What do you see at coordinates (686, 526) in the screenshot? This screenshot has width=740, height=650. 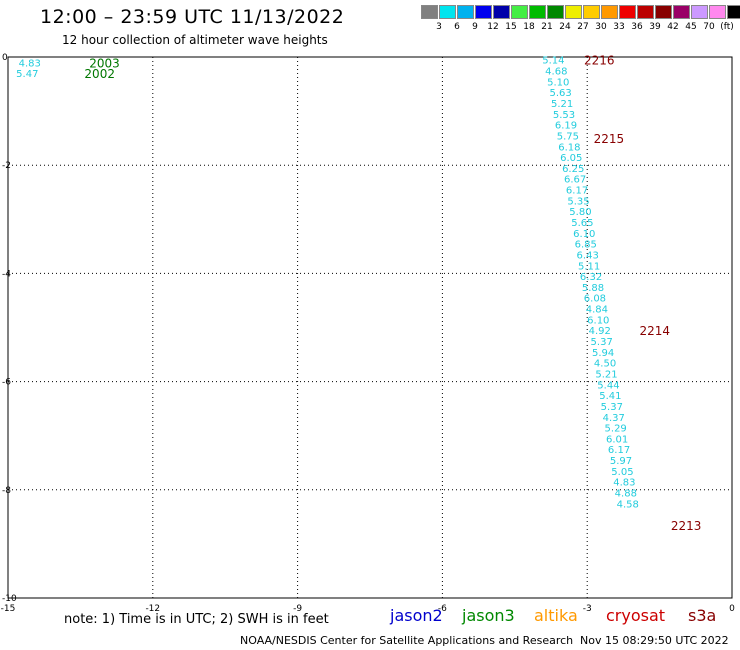 I see `pass-time-label: 2213` at bounding box center [686, 526].